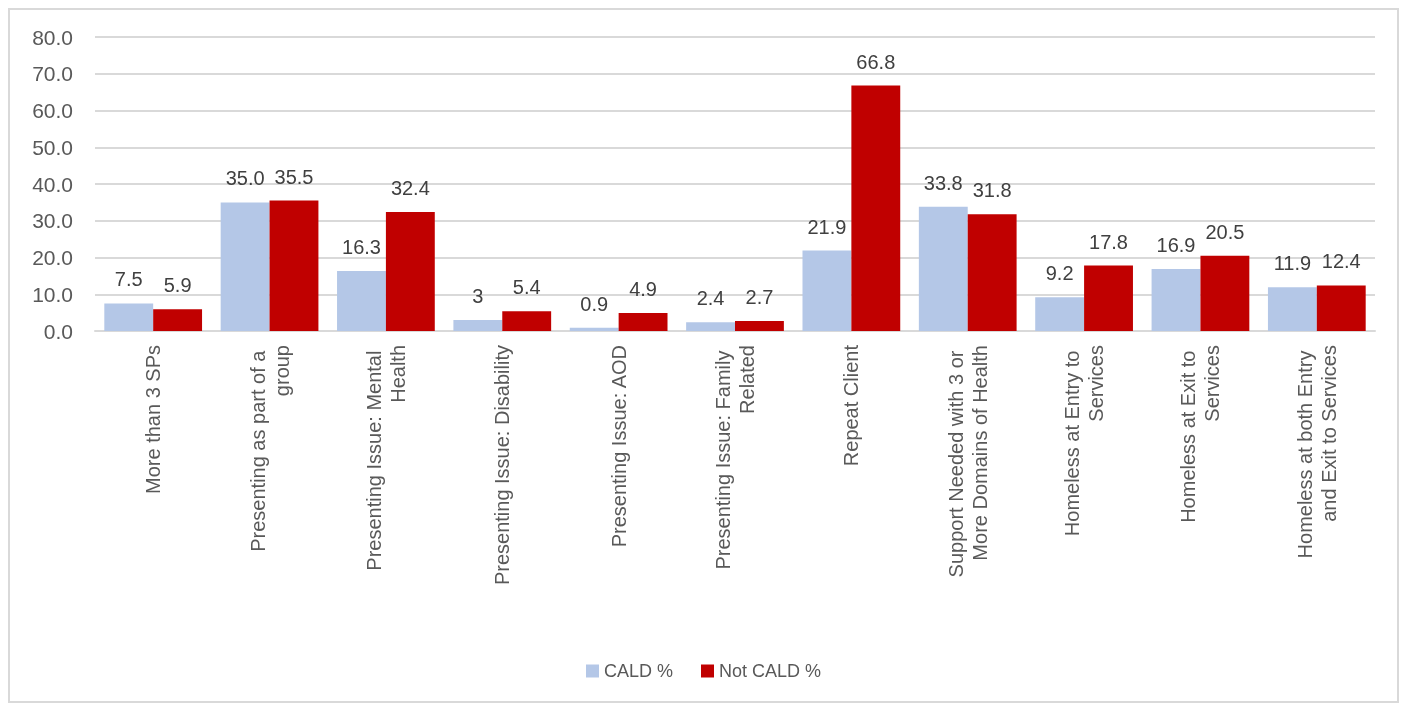 This screenshot has width=1407, height=705. I want to click on y-tick-label: 20.0, so click(52, 257).